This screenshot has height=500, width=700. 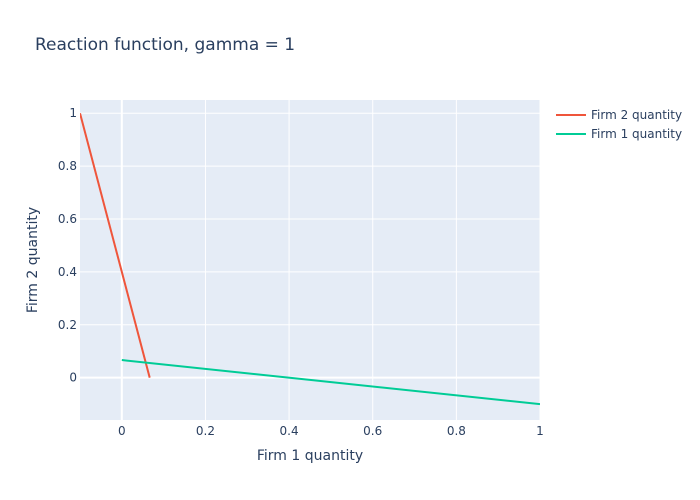 What do you see at coordinates (165, 45) in the screenshot?
I see `chart-title: Reaction function, gamma = 1` at bounding box center [165, 45].